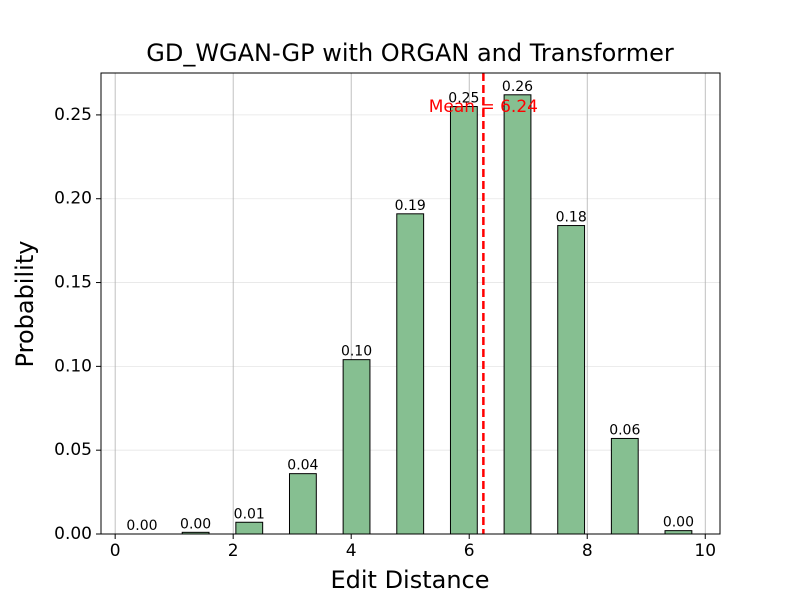 Image resolution: width=800 pixels, height=600 pixels. What do you see at coordinates (705, 551) in the screenshot?
I see `x-tick-label: 10` at bounding box center [705, 551].